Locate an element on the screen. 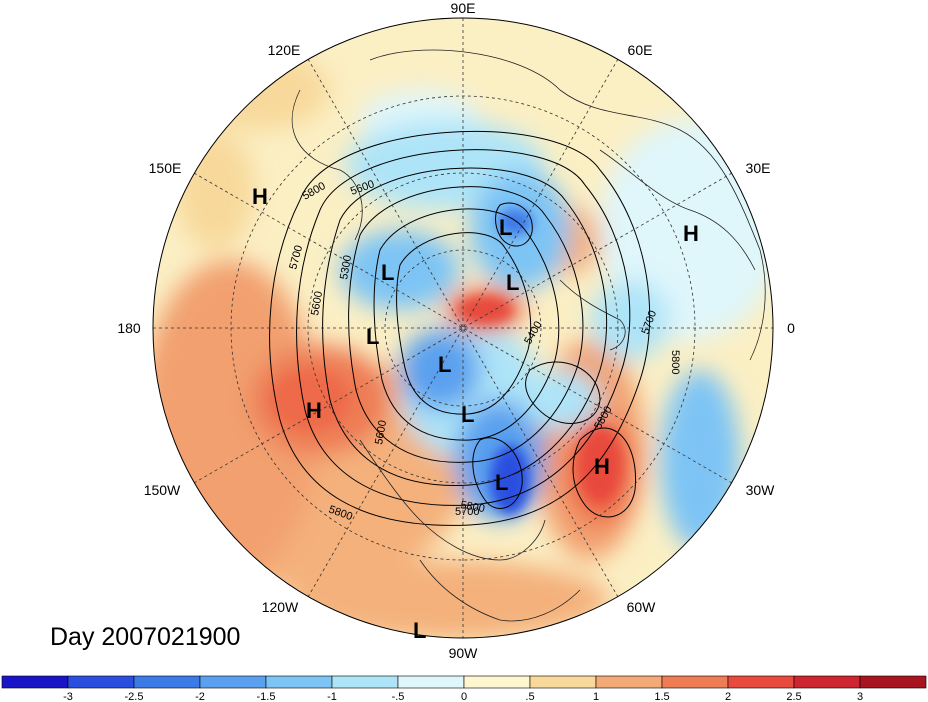  longitude-label-150w: 150W is located at coordinates (162, 490).